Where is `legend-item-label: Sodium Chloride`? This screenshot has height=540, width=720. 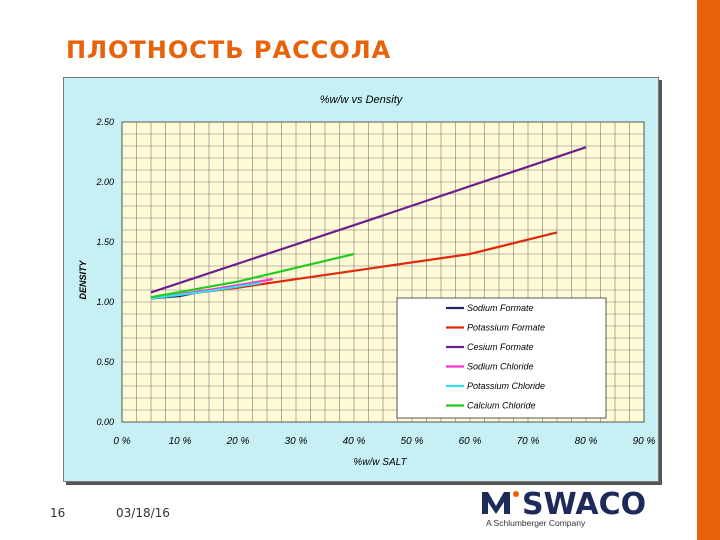 legend-item-label: Sodium Chloride is located at coordinates (500, 367).